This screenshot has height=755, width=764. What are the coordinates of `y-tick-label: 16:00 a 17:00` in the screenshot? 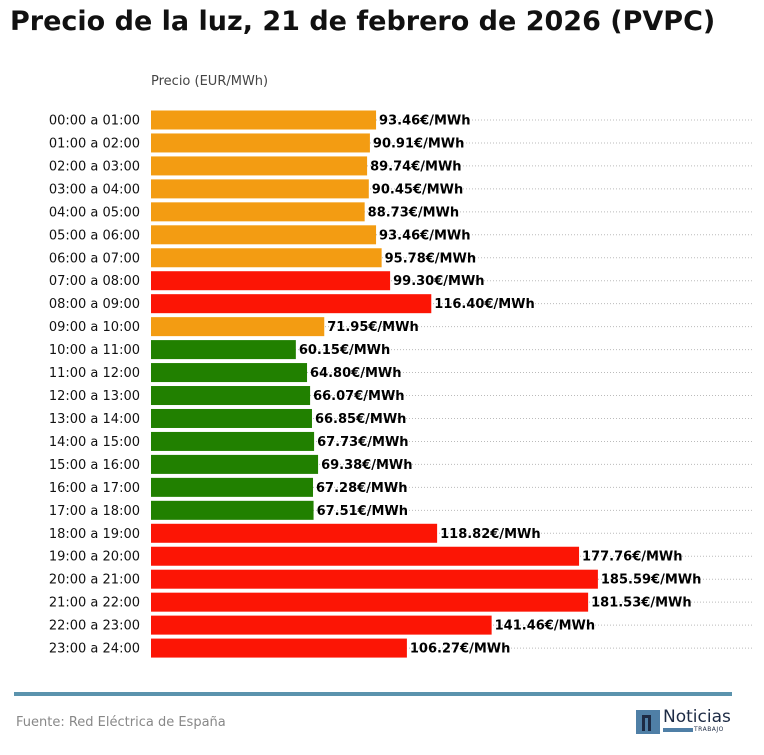 It's located at (94, 488).